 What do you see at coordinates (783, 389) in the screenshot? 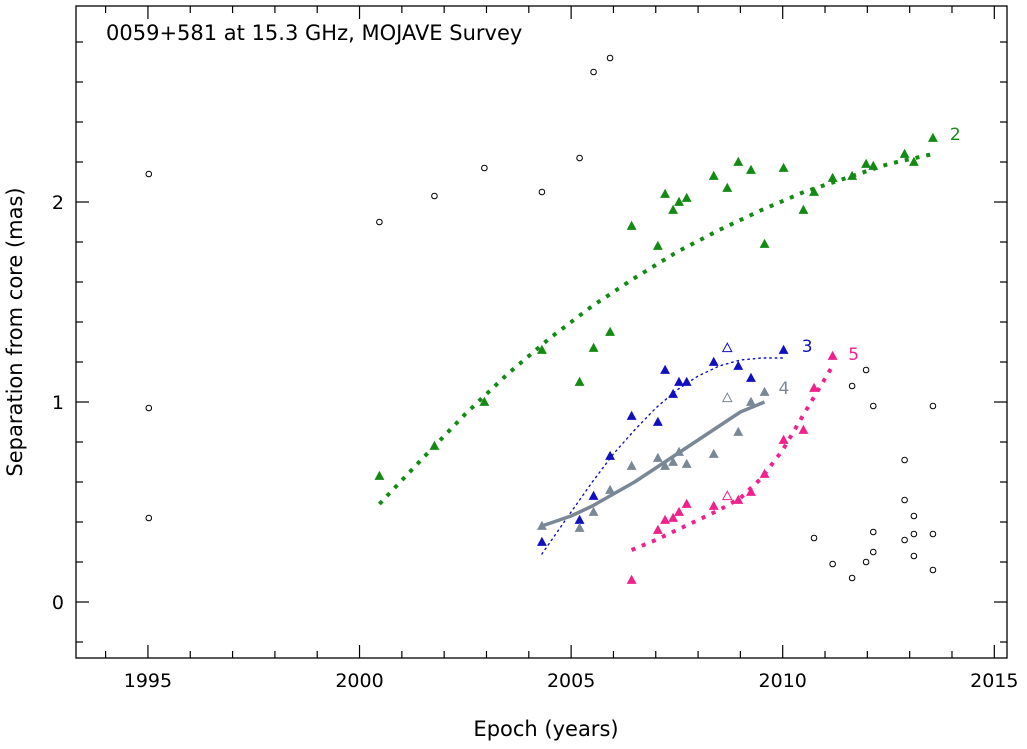
I see `component-4-label: 4` at bounding box center [783, 389].